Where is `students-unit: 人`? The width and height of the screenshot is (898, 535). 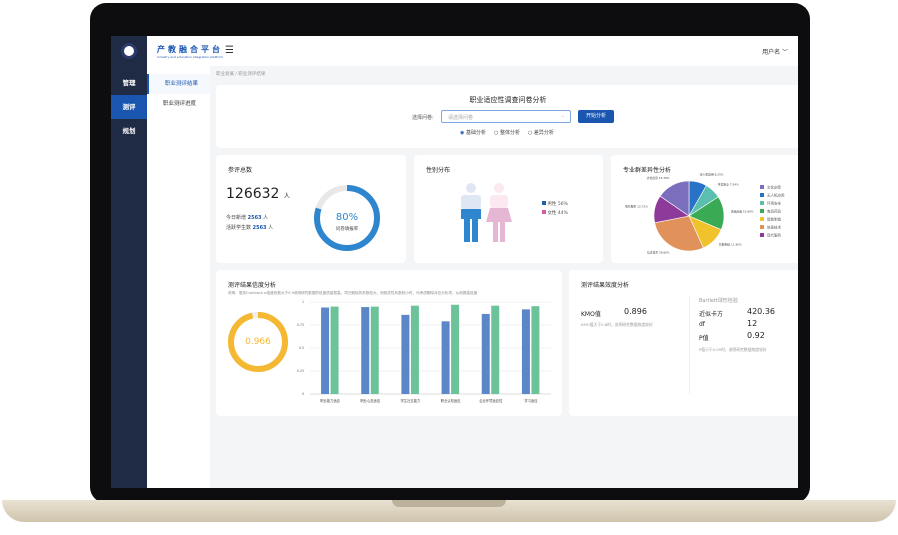
students-unit: 人 is located at coordinates (271, 228).